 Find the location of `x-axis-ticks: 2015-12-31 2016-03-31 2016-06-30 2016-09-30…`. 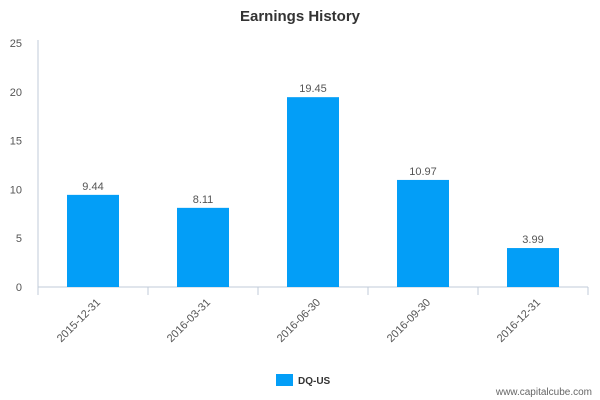

x-axis-ticks: 2015-12-31 2016-03-31 2016-06-30 2016-09-30… is located at coordinates (299, 321).